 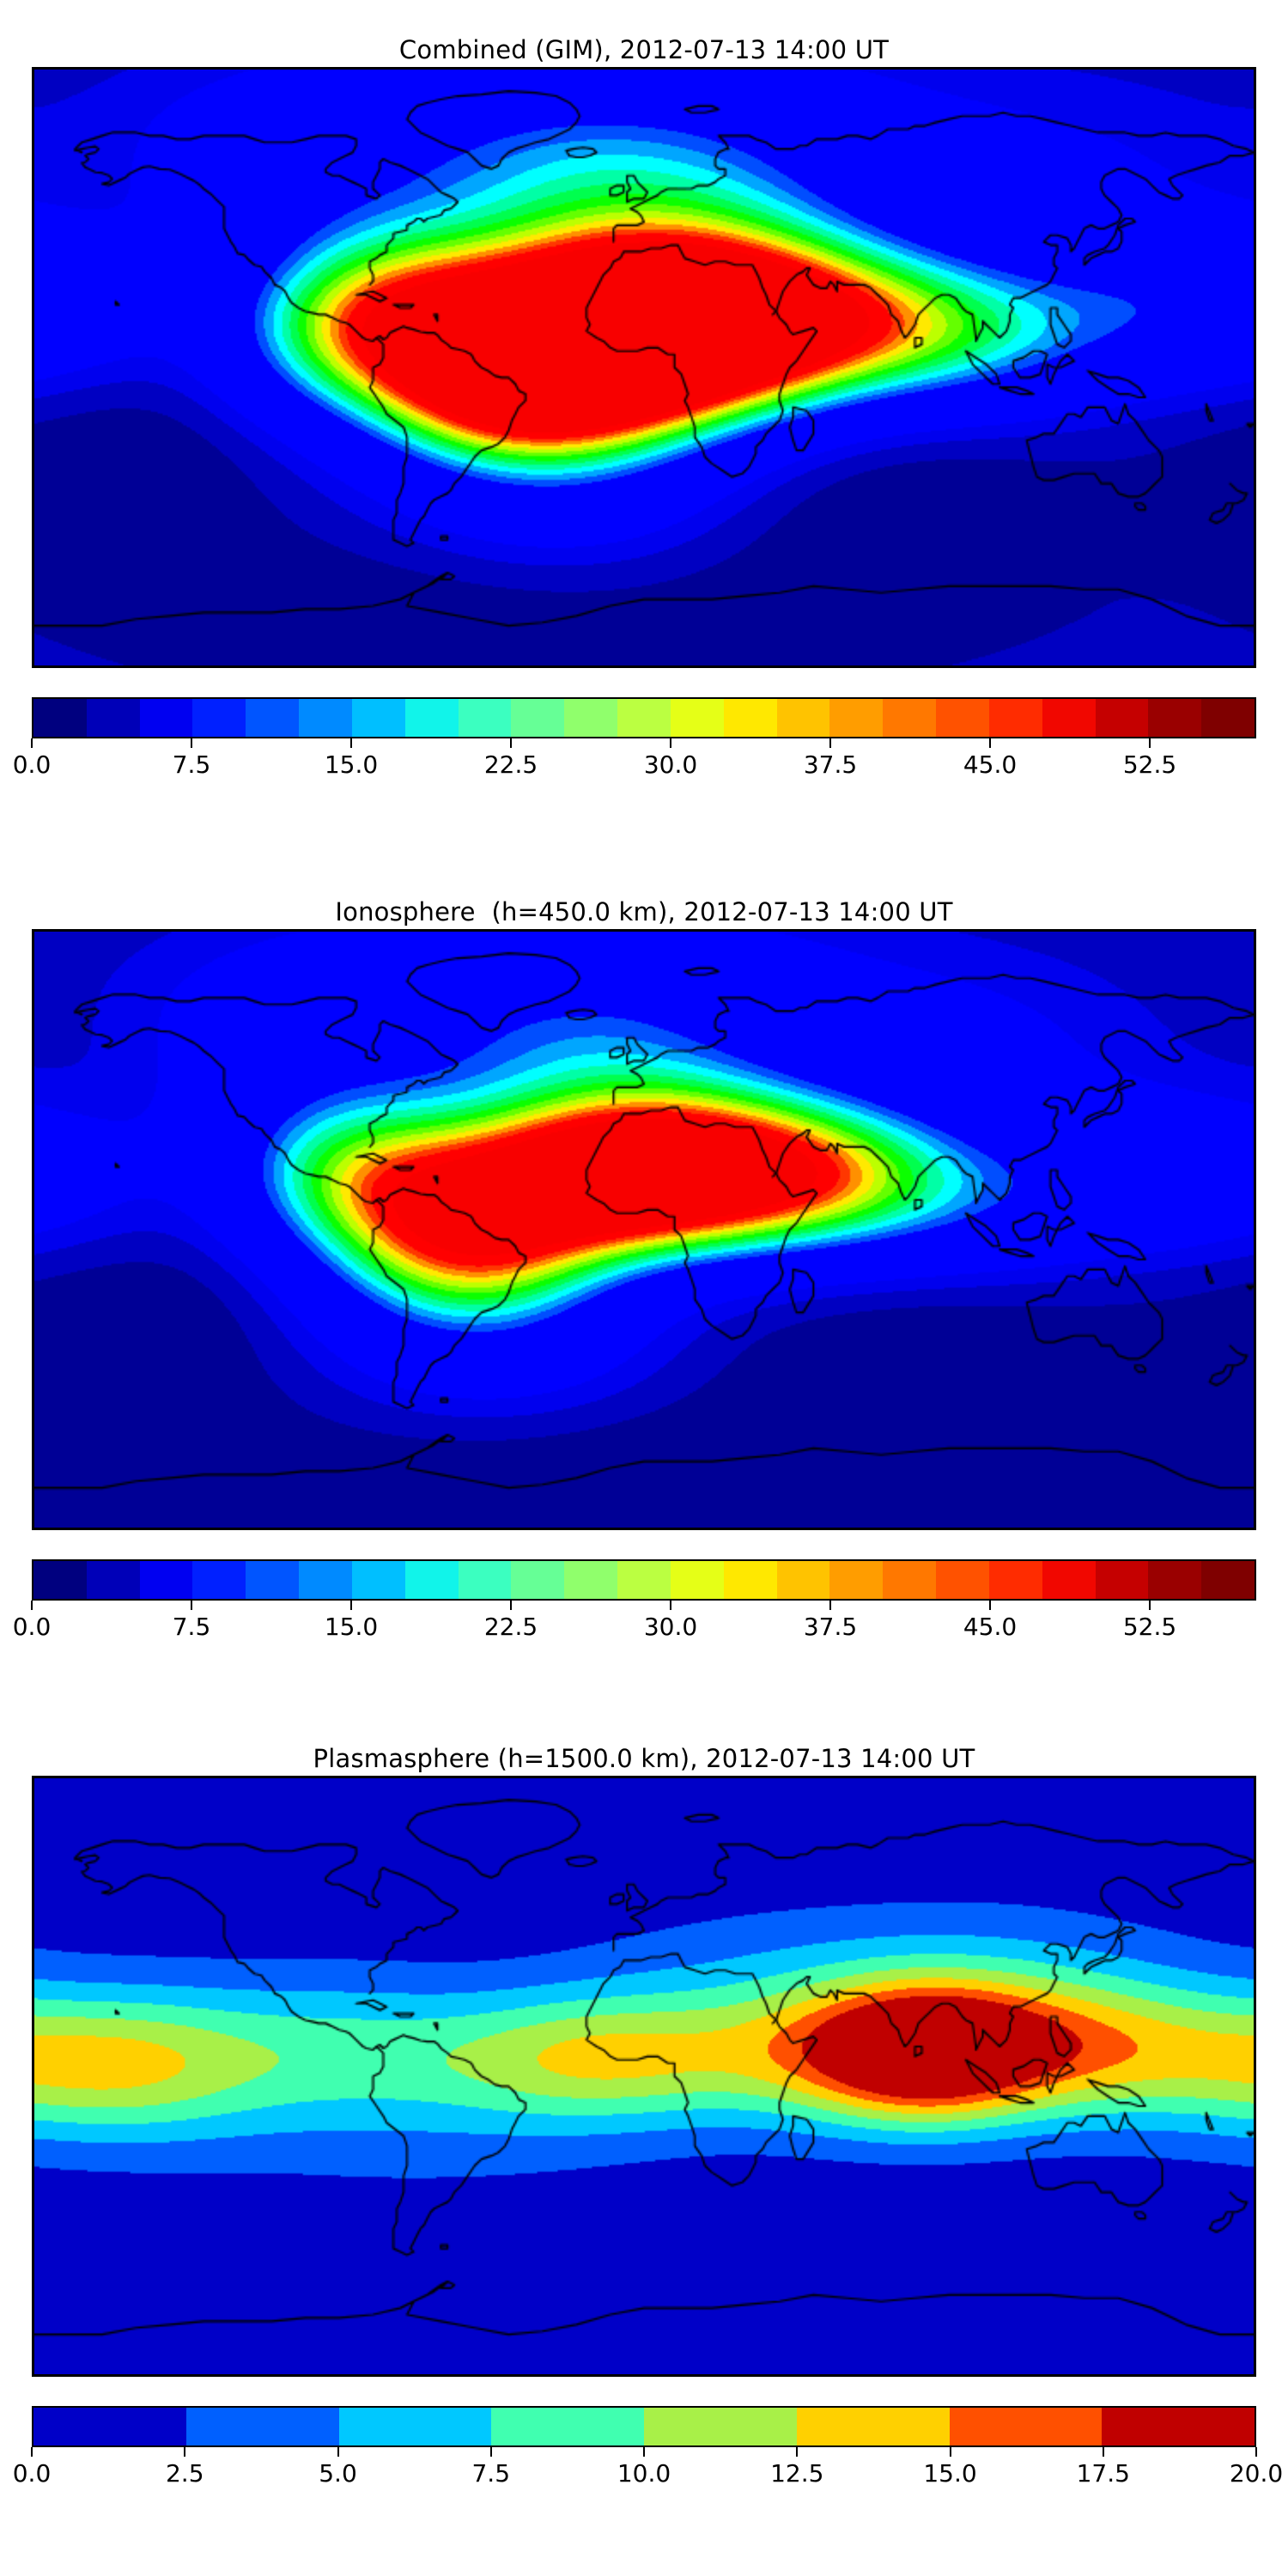 I want to click on colorbar-tick-labels-plasmasphere: 0.0 2.5 5.0 7.5 10.0 12.5 15.0 17.5 20.0, so click(x=648, y=2477).